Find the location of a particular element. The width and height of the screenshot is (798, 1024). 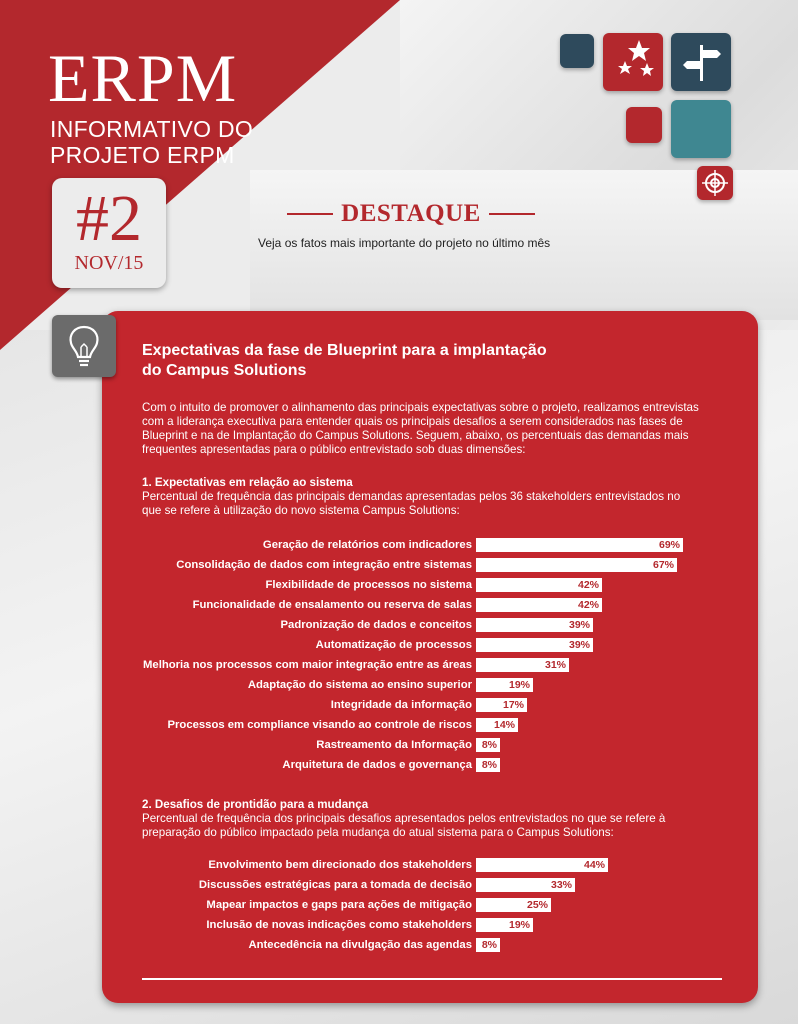

highlight-heading: DESTAQUE is located at coordinates (411, 214).